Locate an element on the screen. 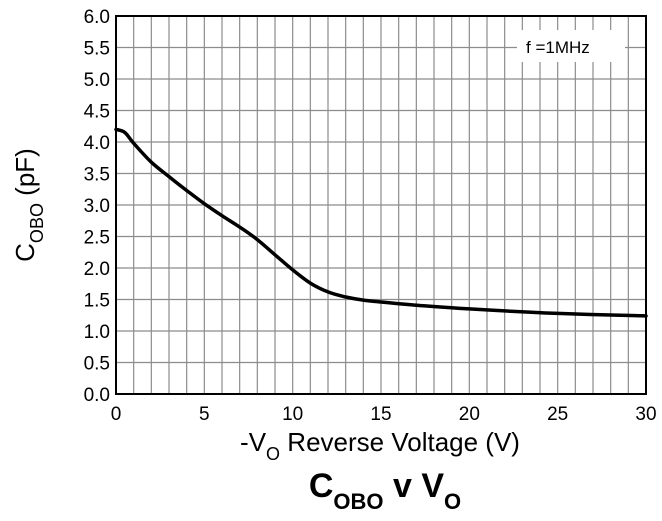 The image size is (662, 521). x-axis-title: -VO Reverse Voltage (V) is located at coordinates (380, 445).